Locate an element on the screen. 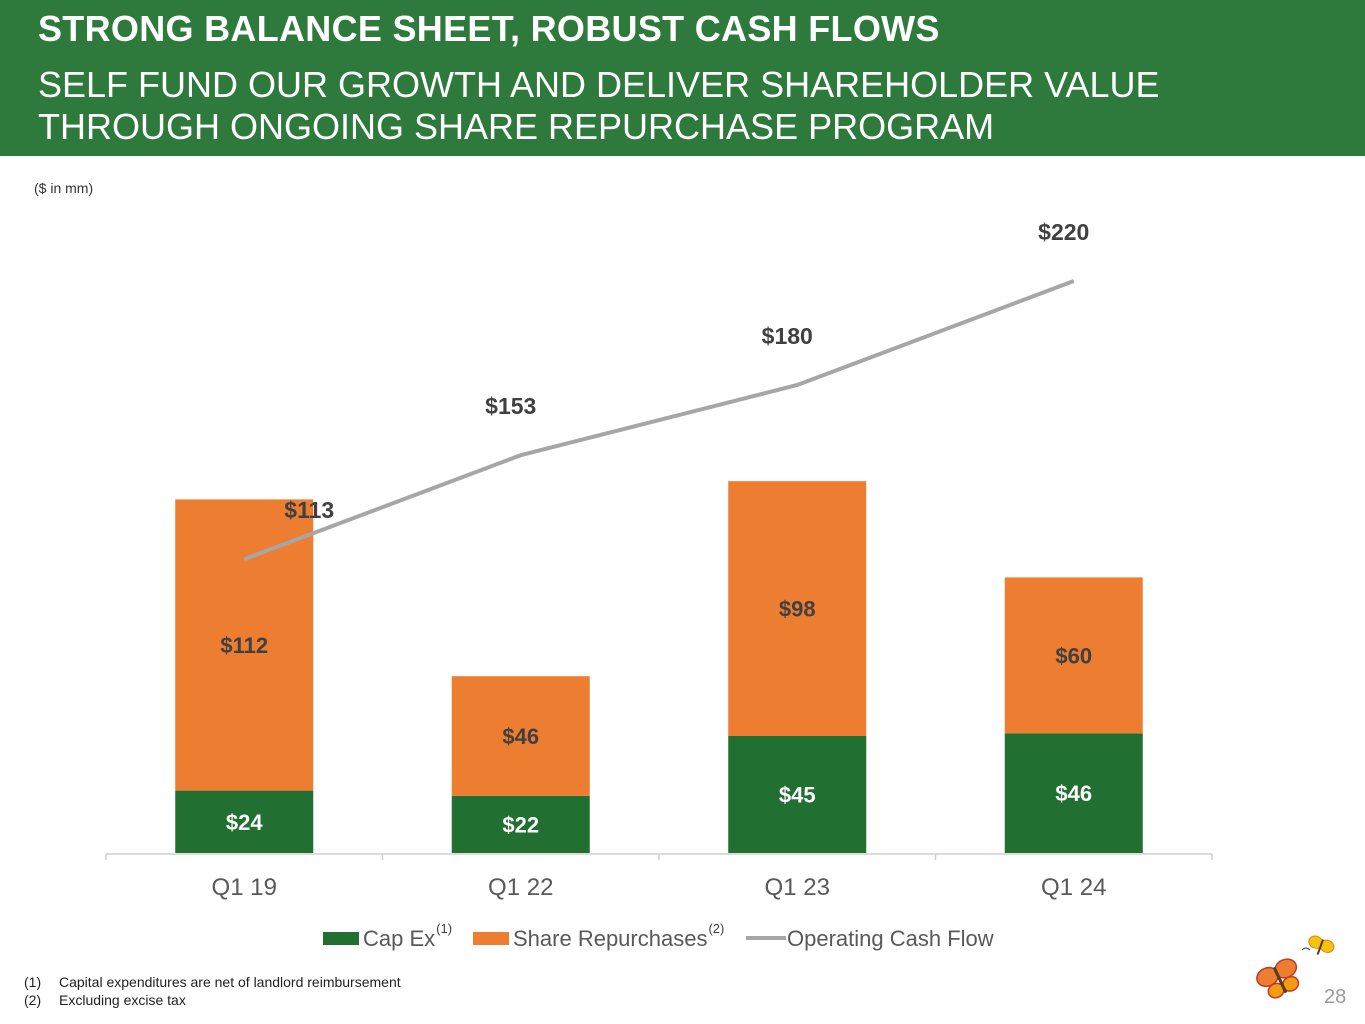 The width and height of the screenshot is (1365, 1024). footnote-2-text: Excluding excise tax is located at coordinates (122, 1000).